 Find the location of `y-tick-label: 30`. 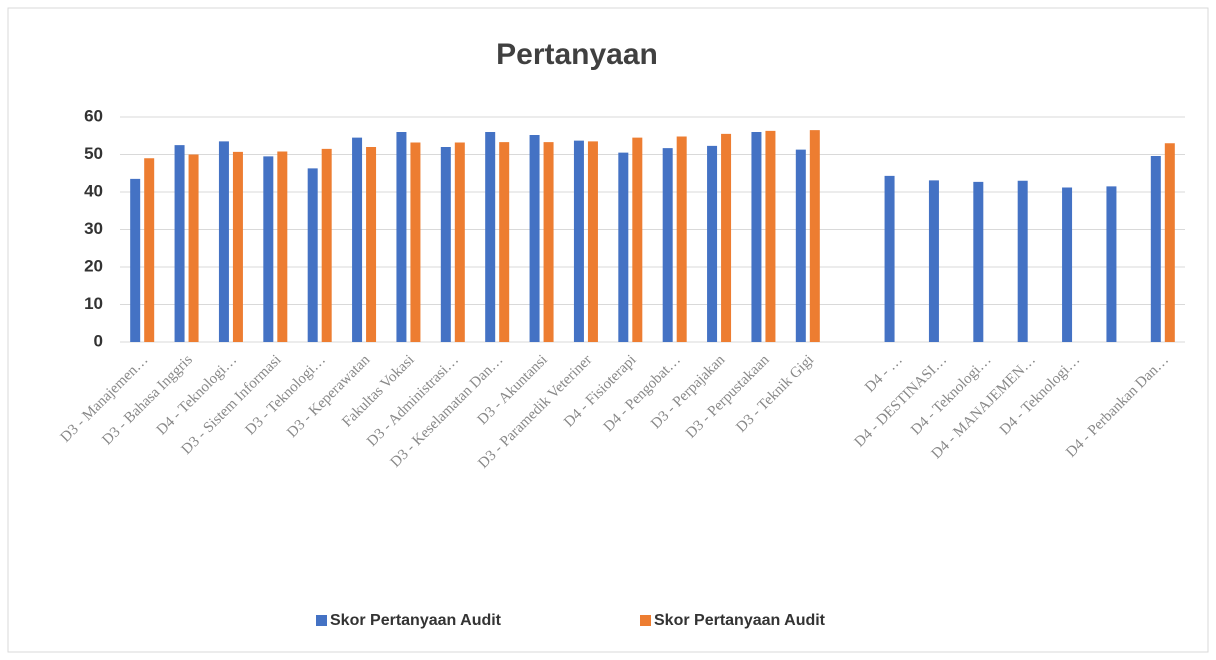

y-tick-label: 30 is located at coordinates (93, 228).